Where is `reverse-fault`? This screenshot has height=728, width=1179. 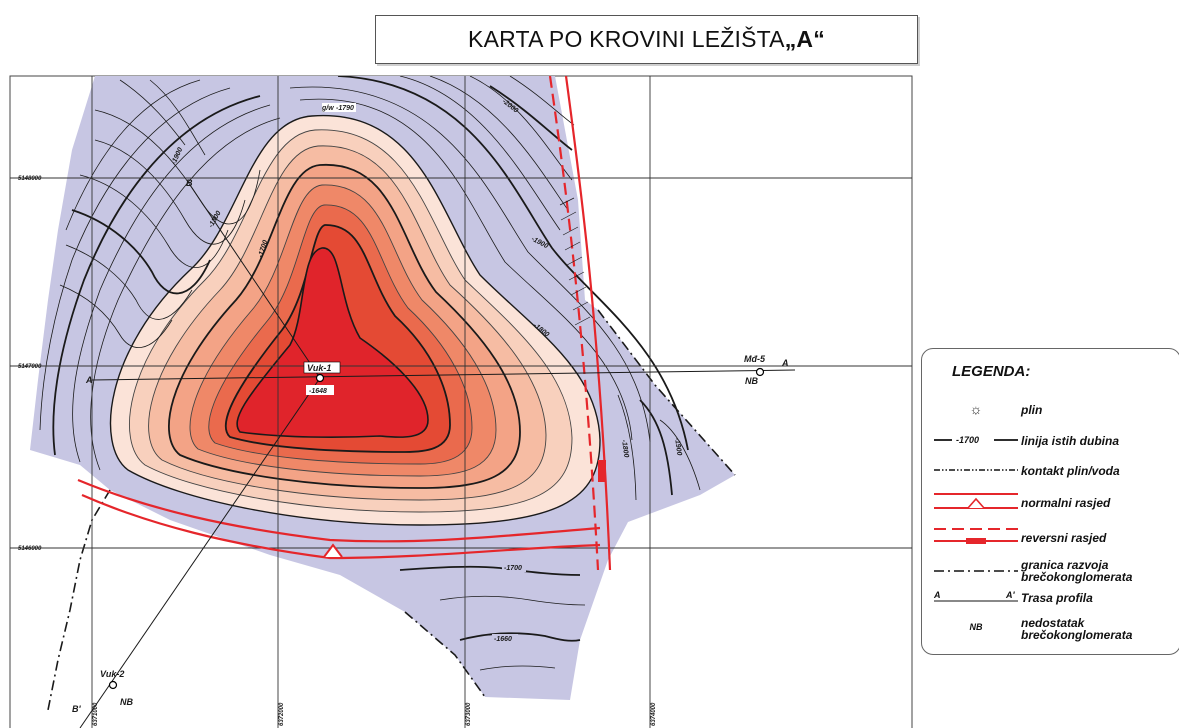 reverse-fault is located at coordinates (580, 323).